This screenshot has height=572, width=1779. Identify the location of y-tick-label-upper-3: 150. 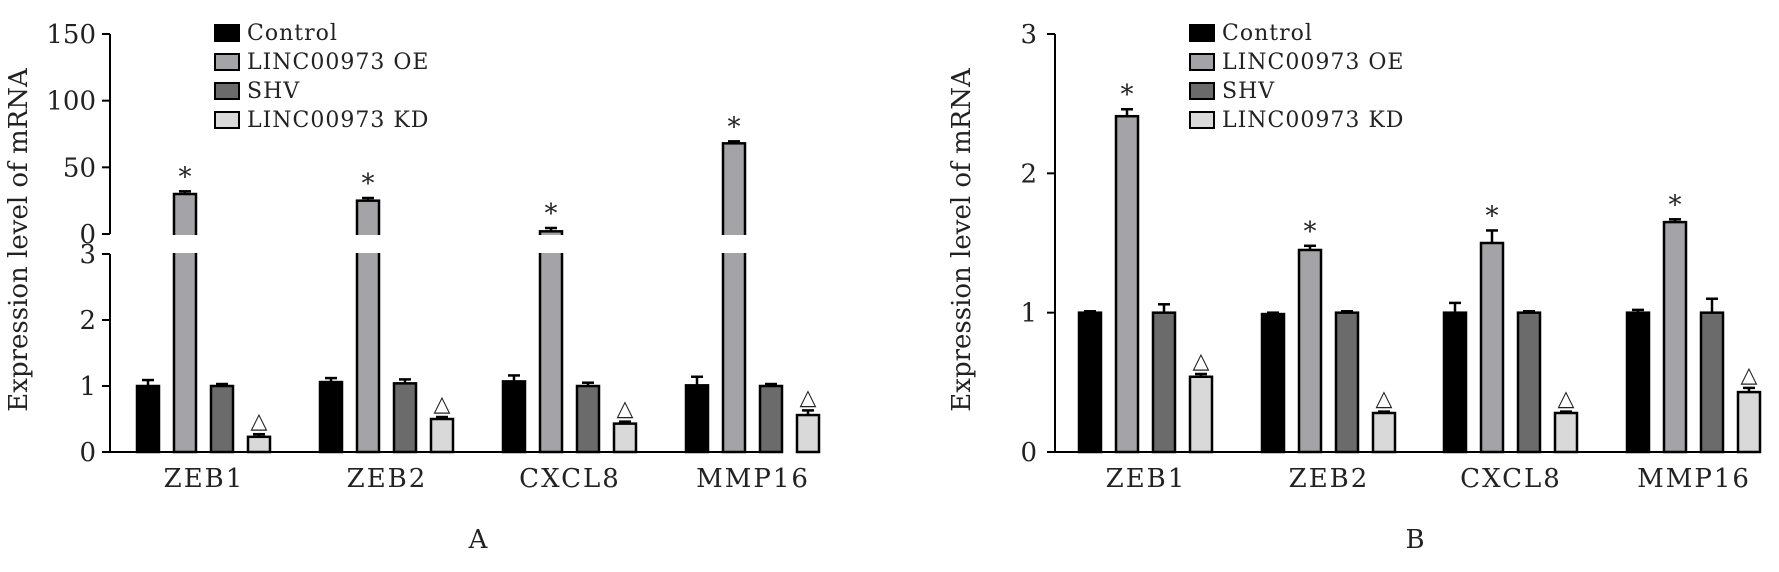
(71, 35).